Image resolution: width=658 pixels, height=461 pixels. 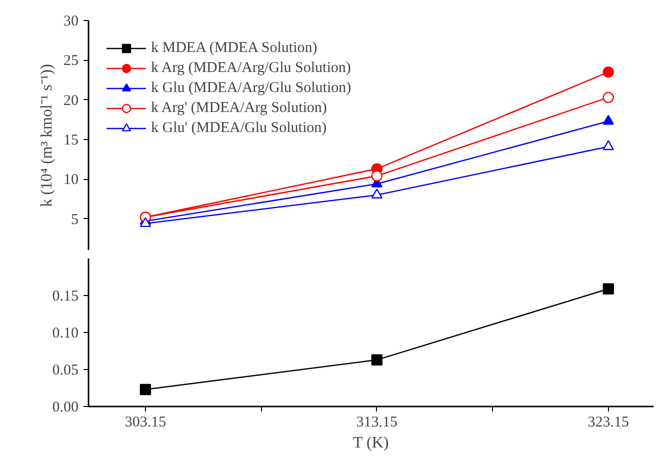 I want to click on y-tick-label: 0.10, so click(x=65, y=334).